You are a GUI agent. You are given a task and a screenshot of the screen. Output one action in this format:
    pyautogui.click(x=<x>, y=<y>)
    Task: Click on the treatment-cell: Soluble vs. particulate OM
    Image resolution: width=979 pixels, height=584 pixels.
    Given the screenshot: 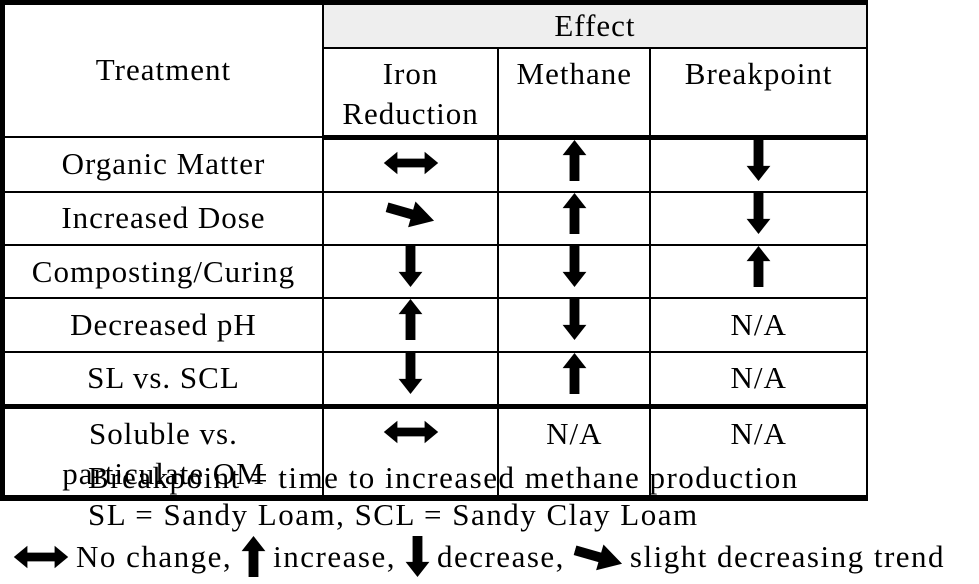 What is the action you would take?
    pyautogui.click(x=162, y=452)
    